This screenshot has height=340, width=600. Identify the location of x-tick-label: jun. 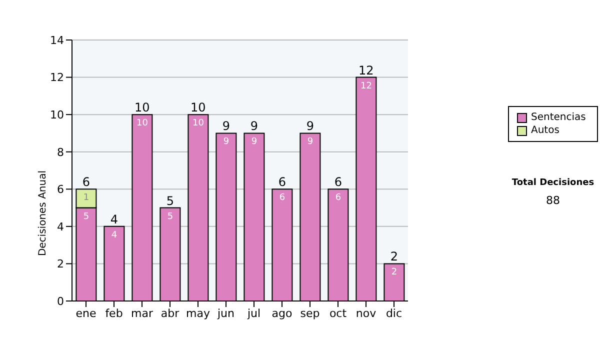
(225, 313).